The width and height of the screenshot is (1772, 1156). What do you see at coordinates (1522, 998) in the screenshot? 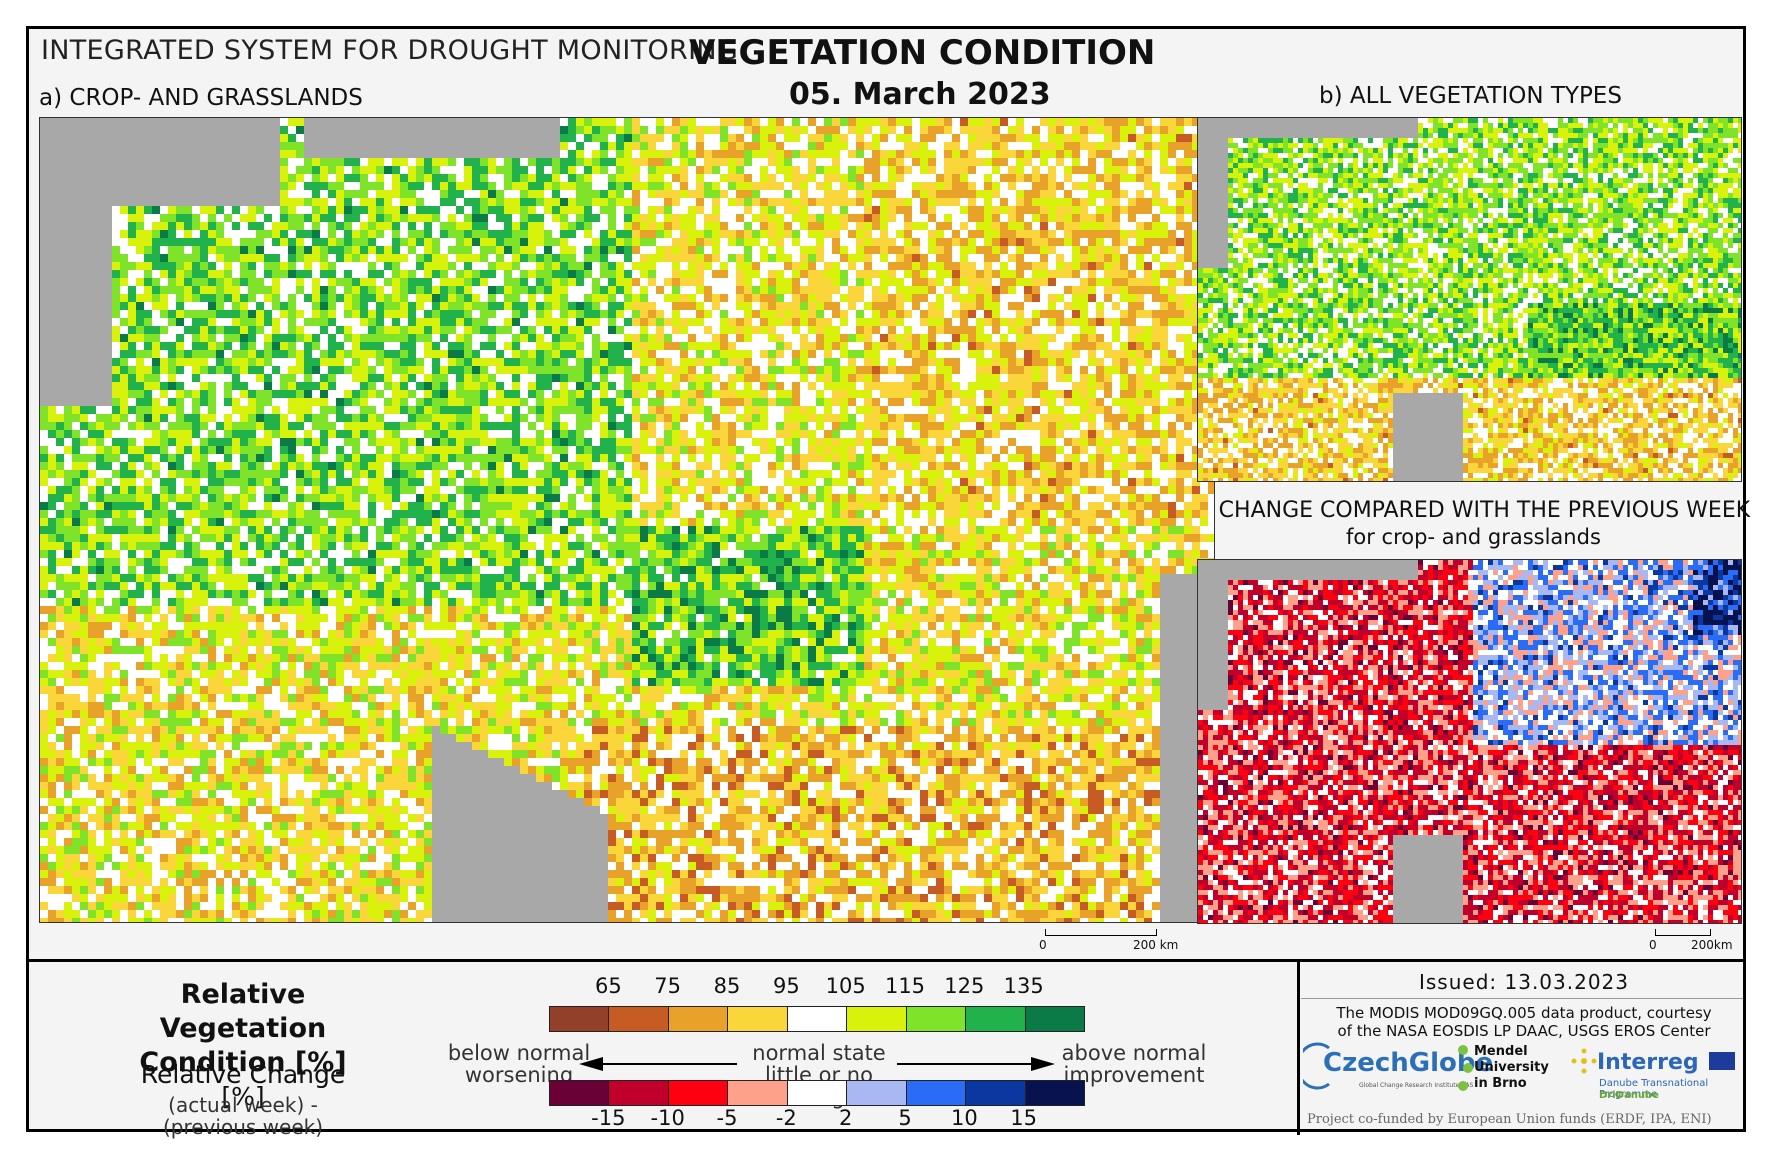
I see `issued-divider` at bounding box center [1522, 998].